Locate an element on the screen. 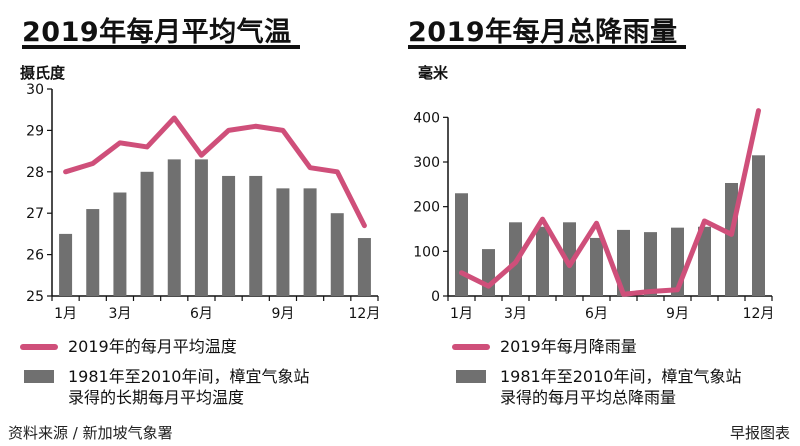 Image resolution: width=800 pixels, height=446 pixels. chart-title: 2019年每月平均气温 is located at coordinates (157, 32).